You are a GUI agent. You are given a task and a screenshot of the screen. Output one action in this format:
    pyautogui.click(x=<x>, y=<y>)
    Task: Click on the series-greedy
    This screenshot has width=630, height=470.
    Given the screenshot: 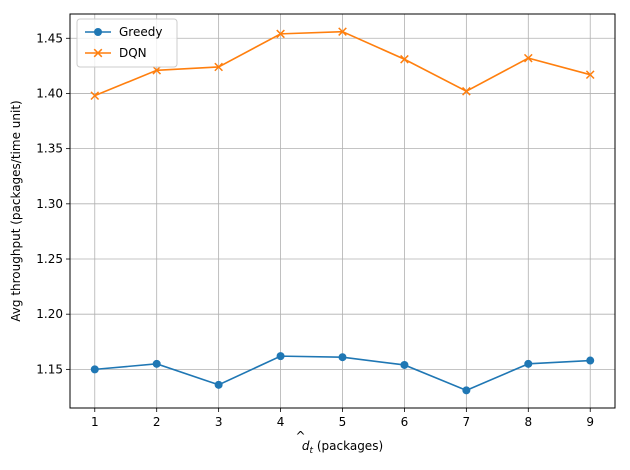 What is the action you would take?
    pyautogui.click(x=342, y=373)
    